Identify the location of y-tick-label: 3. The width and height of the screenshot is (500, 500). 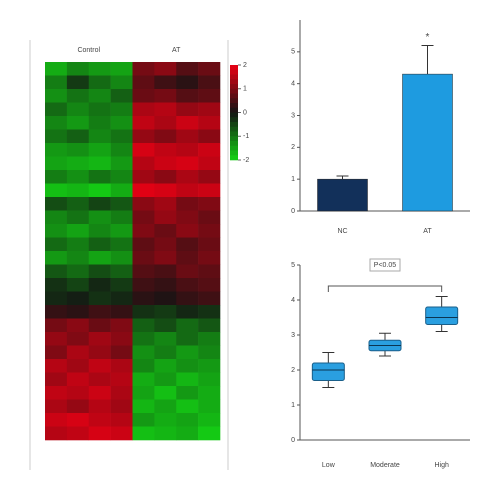
(293, 335).